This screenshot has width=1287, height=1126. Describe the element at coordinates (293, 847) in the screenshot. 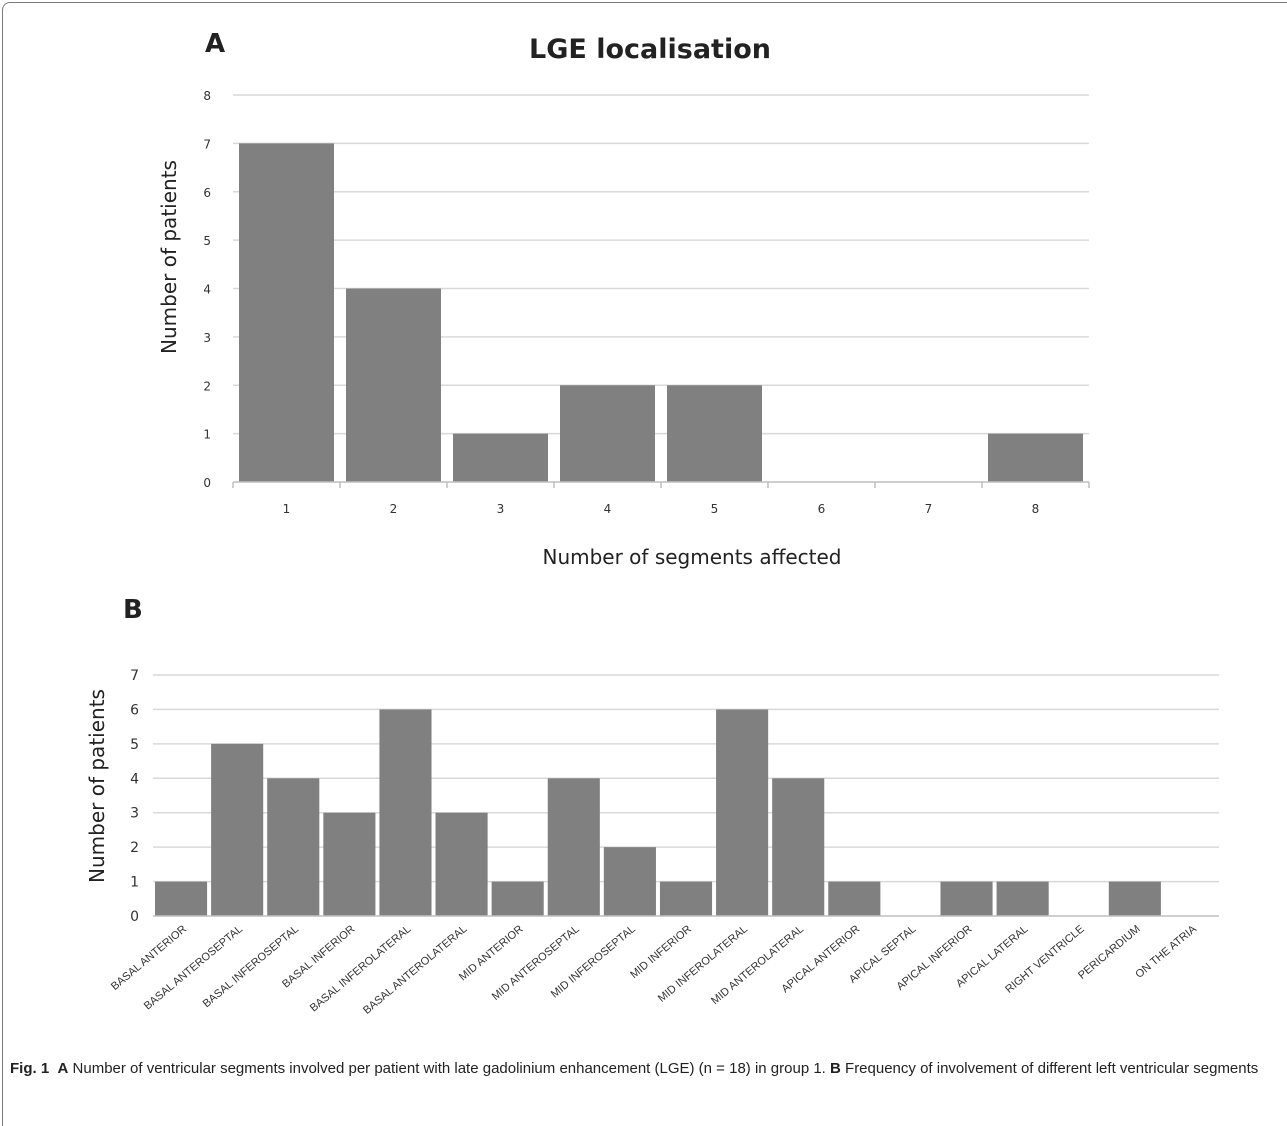

I see `bar-basal-inferoseptal` at that location.